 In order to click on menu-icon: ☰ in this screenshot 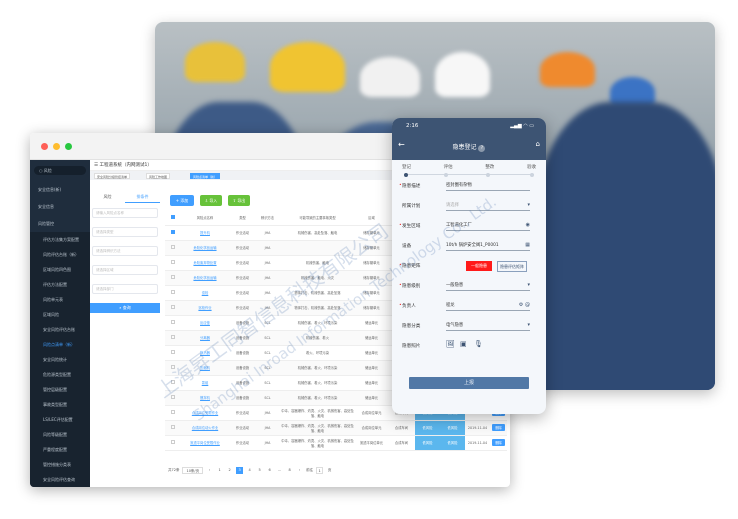, I will do `click(96, 165)`.